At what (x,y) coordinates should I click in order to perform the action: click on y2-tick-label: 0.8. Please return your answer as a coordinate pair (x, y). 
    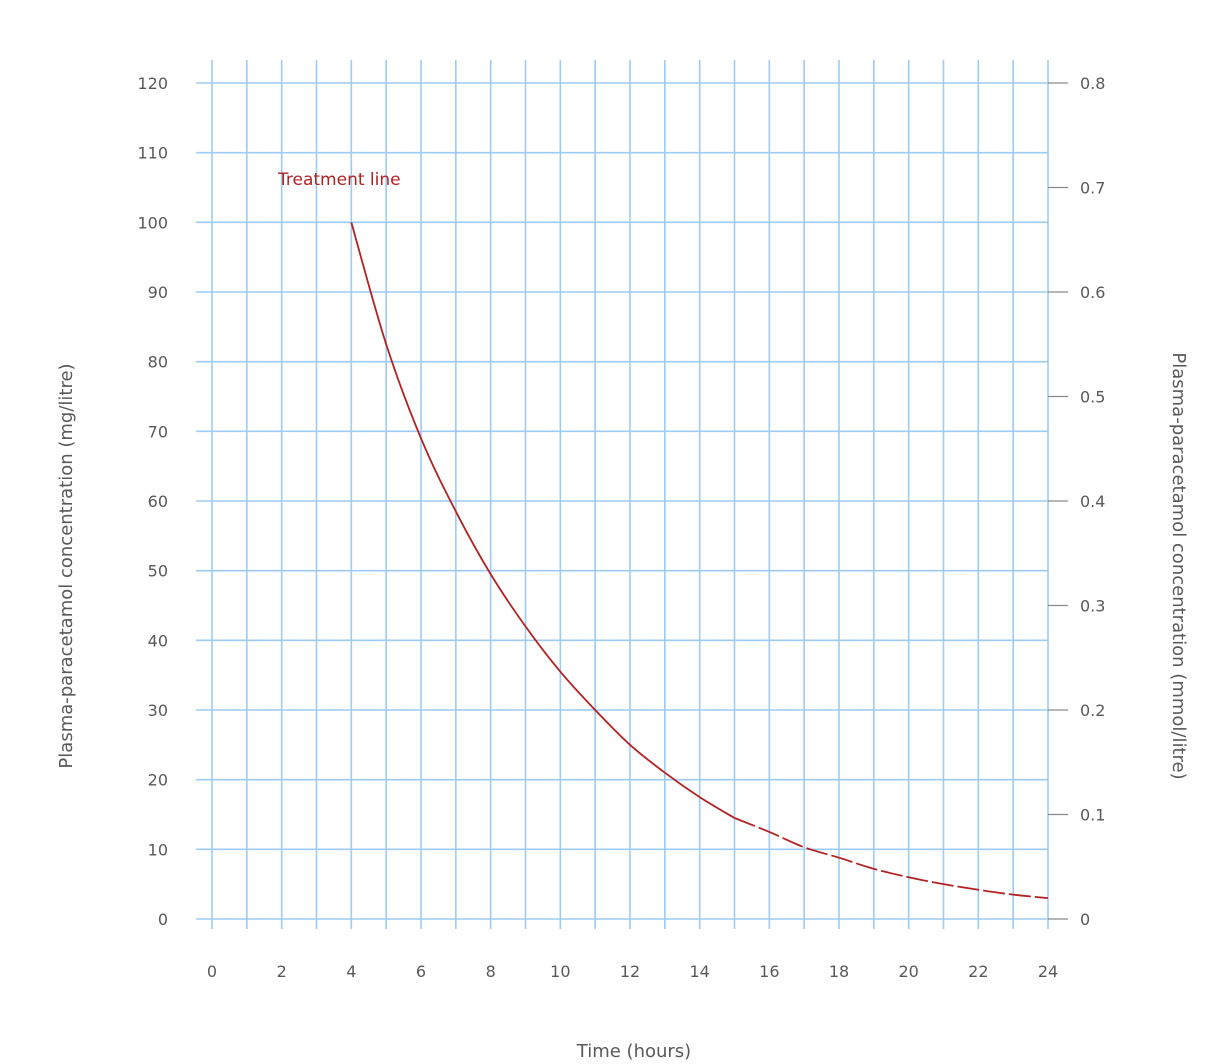
    Looking at the image, I should click on (1092, 83).